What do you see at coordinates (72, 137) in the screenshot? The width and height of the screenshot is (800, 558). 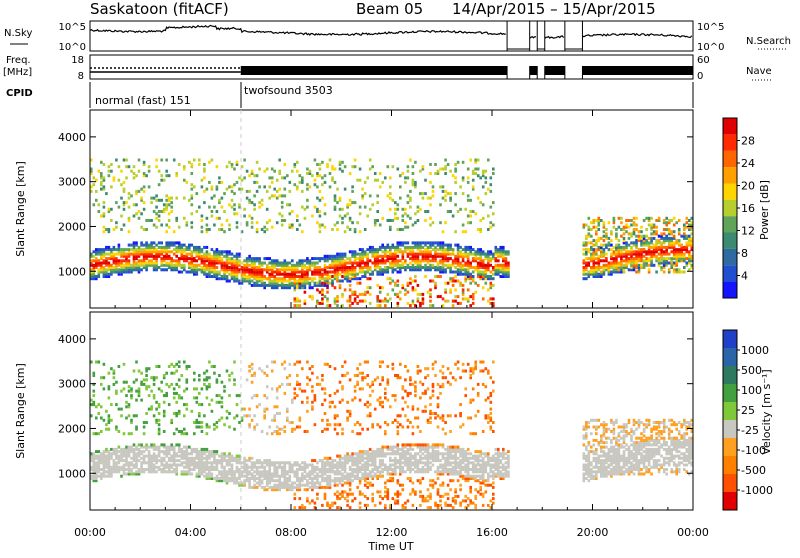 I see `y-tick-label: 4000` at bounding box center [72, 137].